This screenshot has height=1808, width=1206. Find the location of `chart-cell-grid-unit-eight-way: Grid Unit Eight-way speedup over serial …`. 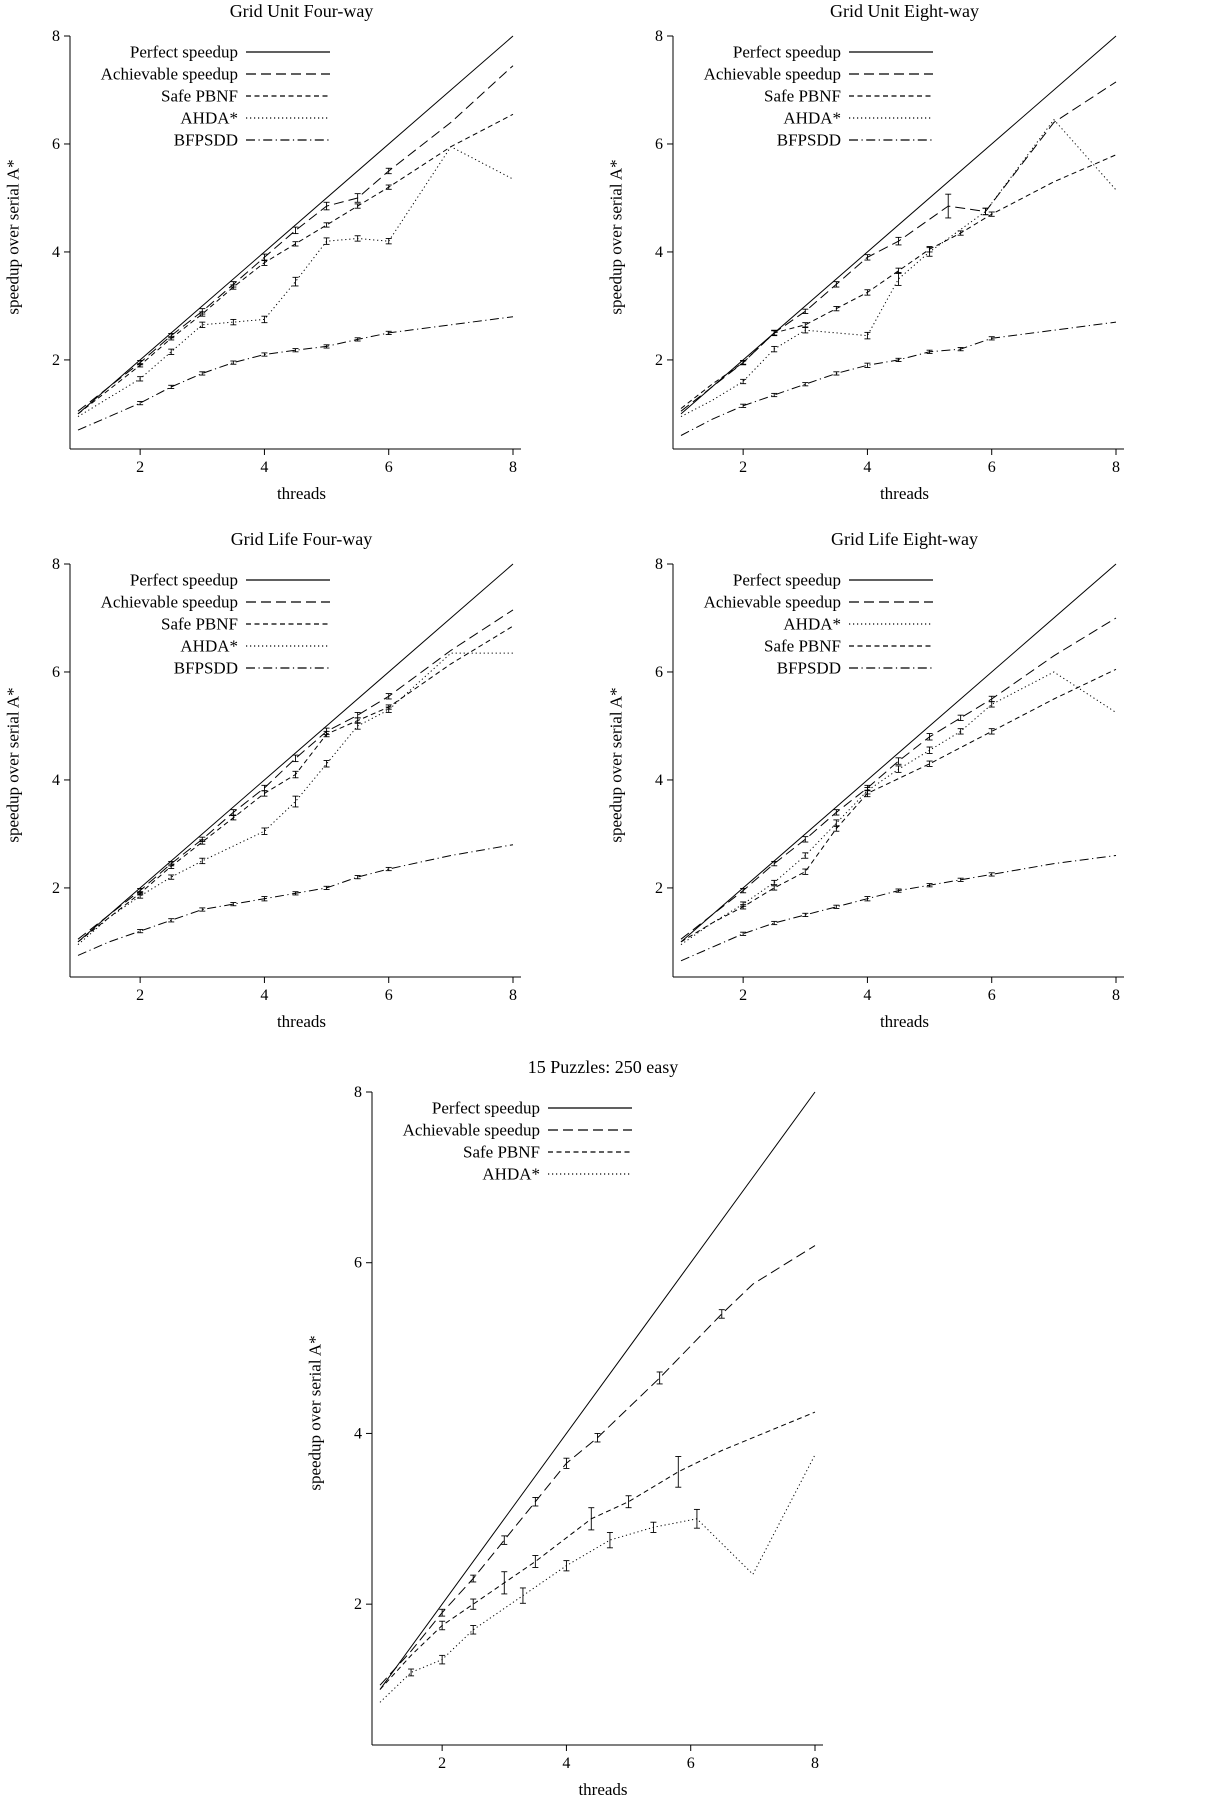

chart-cell-grid-unit-eight-way: Grid Unit Eight-way speedup over serial … is located at coordinates (904, 264).